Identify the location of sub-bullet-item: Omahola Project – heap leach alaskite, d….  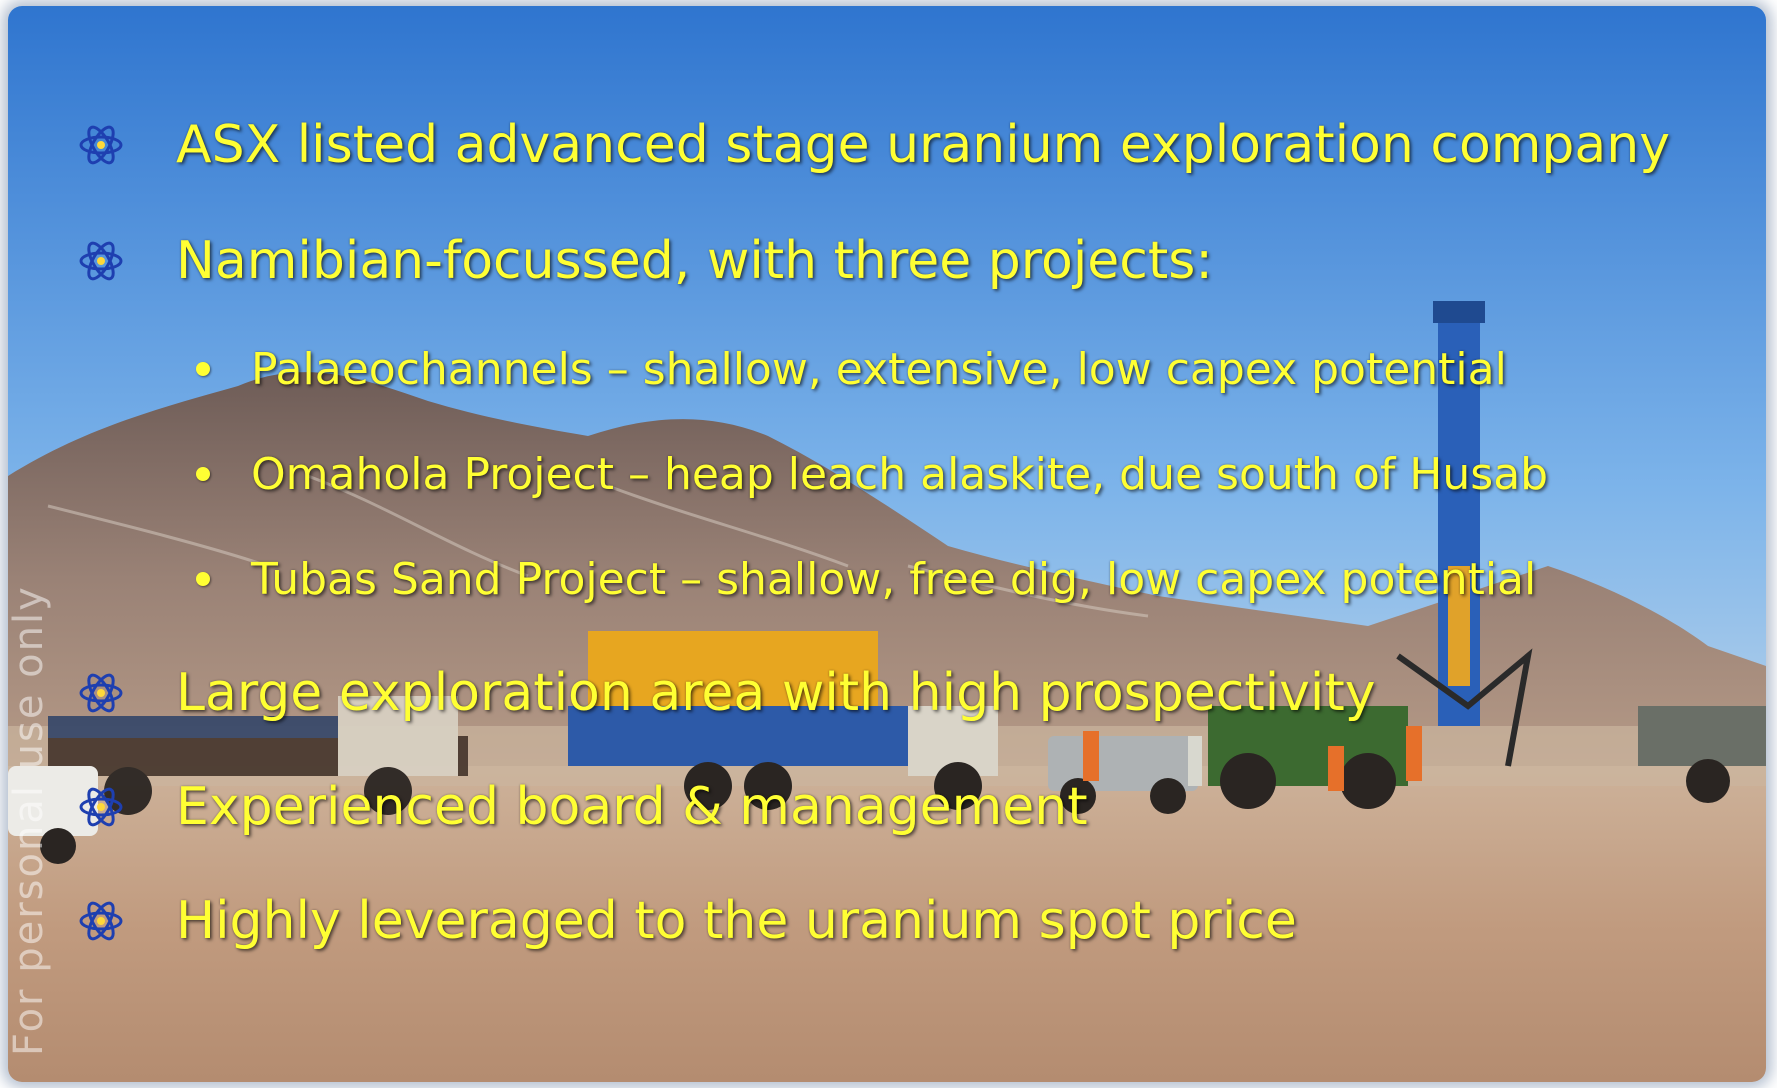
(887, 474).